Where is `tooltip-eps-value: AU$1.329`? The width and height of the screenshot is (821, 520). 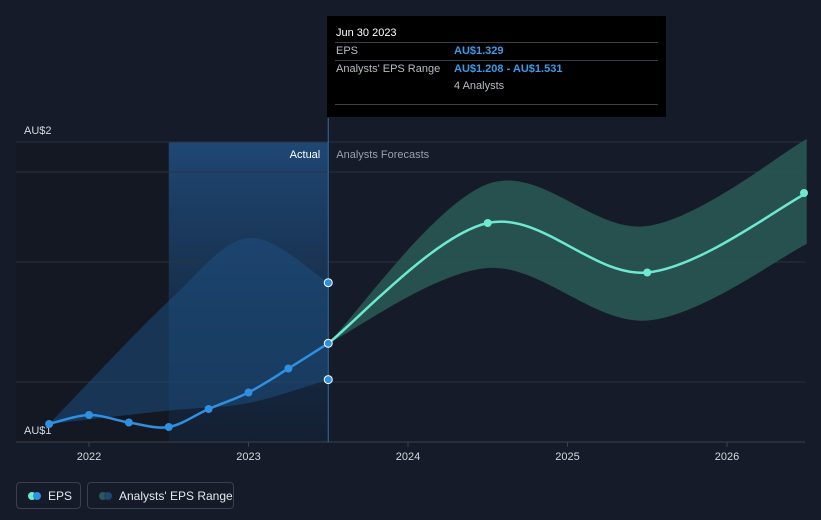
tooltip-eps-value: AU$1.329 is located at coordinates (479, 51).